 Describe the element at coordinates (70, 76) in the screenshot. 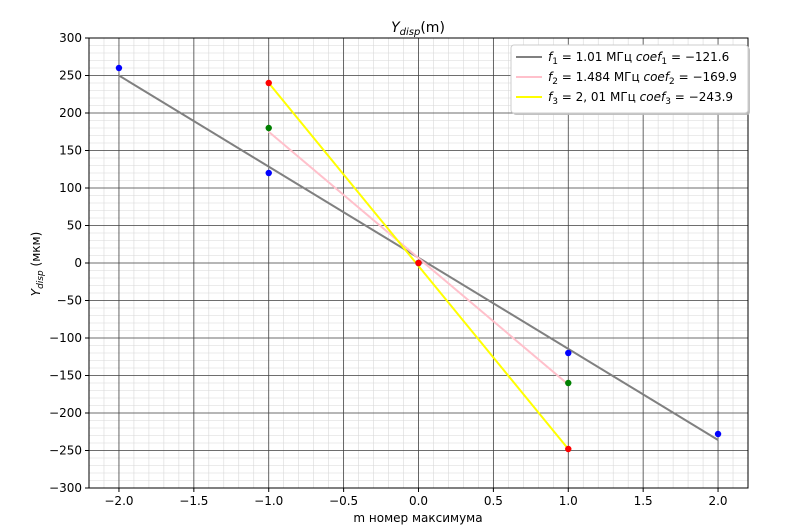

I see `y-tick-label: 250` at that location.